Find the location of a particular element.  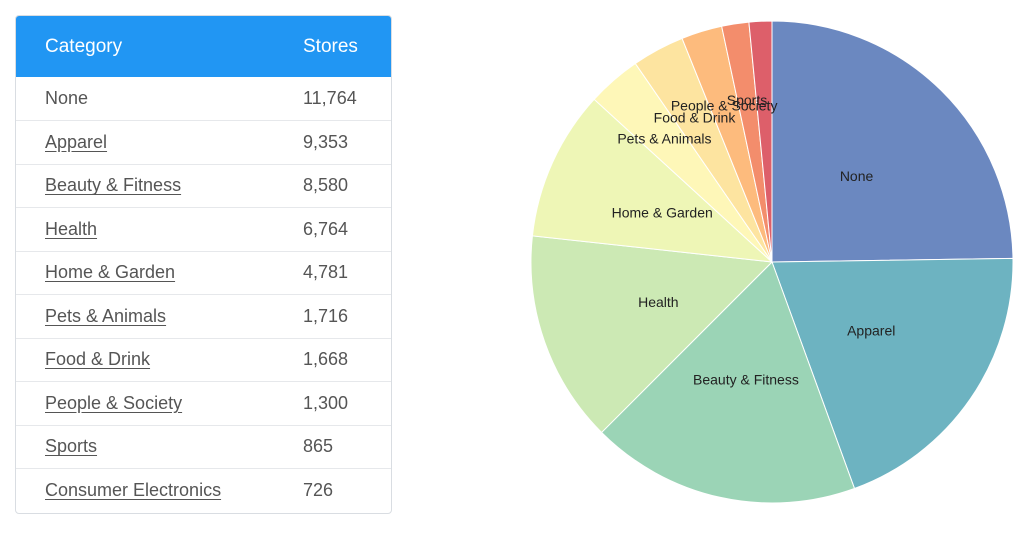

table-row: Apparel 9,353 is located at coordinates (203, 142).